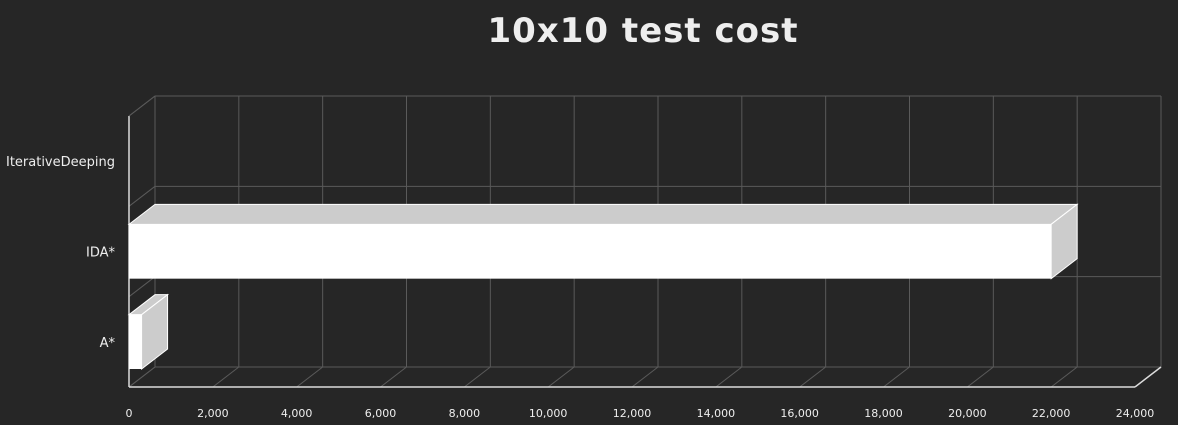 This screenshot has width=1178, height=425. I want to click on x-tick-label: 10,000, so click(548, 413).